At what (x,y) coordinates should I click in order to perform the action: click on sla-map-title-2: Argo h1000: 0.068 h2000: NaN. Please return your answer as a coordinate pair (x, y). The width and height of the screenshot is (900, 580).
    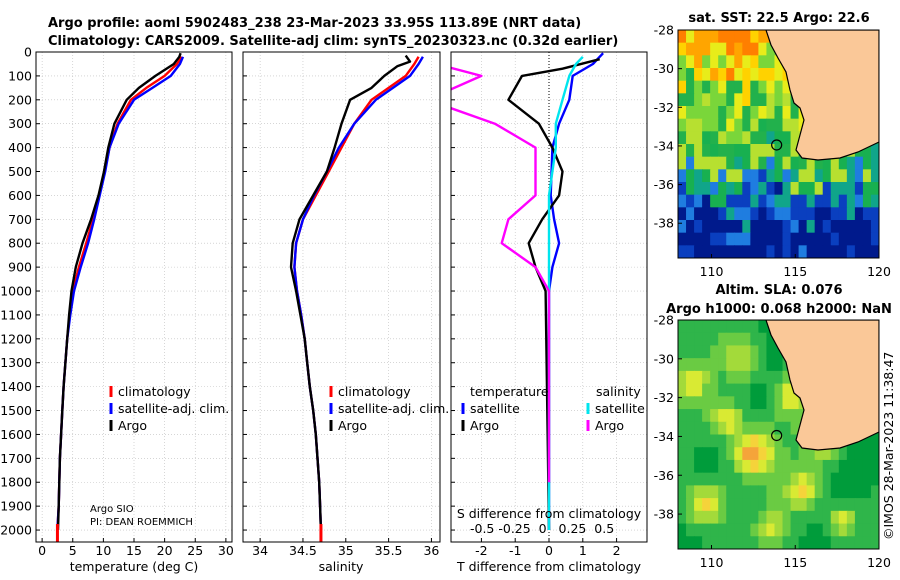
    Looking at the image, I should click on (779, 309).